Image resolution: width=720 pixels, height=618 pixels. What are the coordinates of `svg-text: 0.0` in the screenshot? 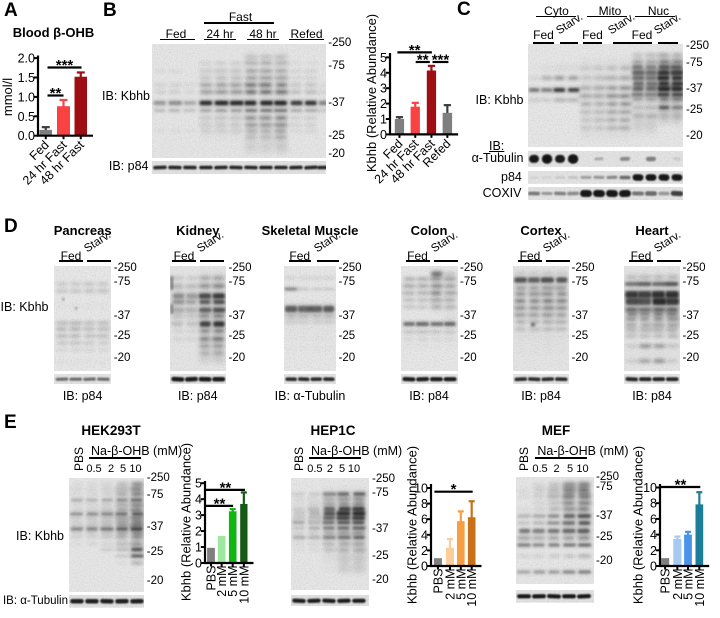 It's located at (26, 136).